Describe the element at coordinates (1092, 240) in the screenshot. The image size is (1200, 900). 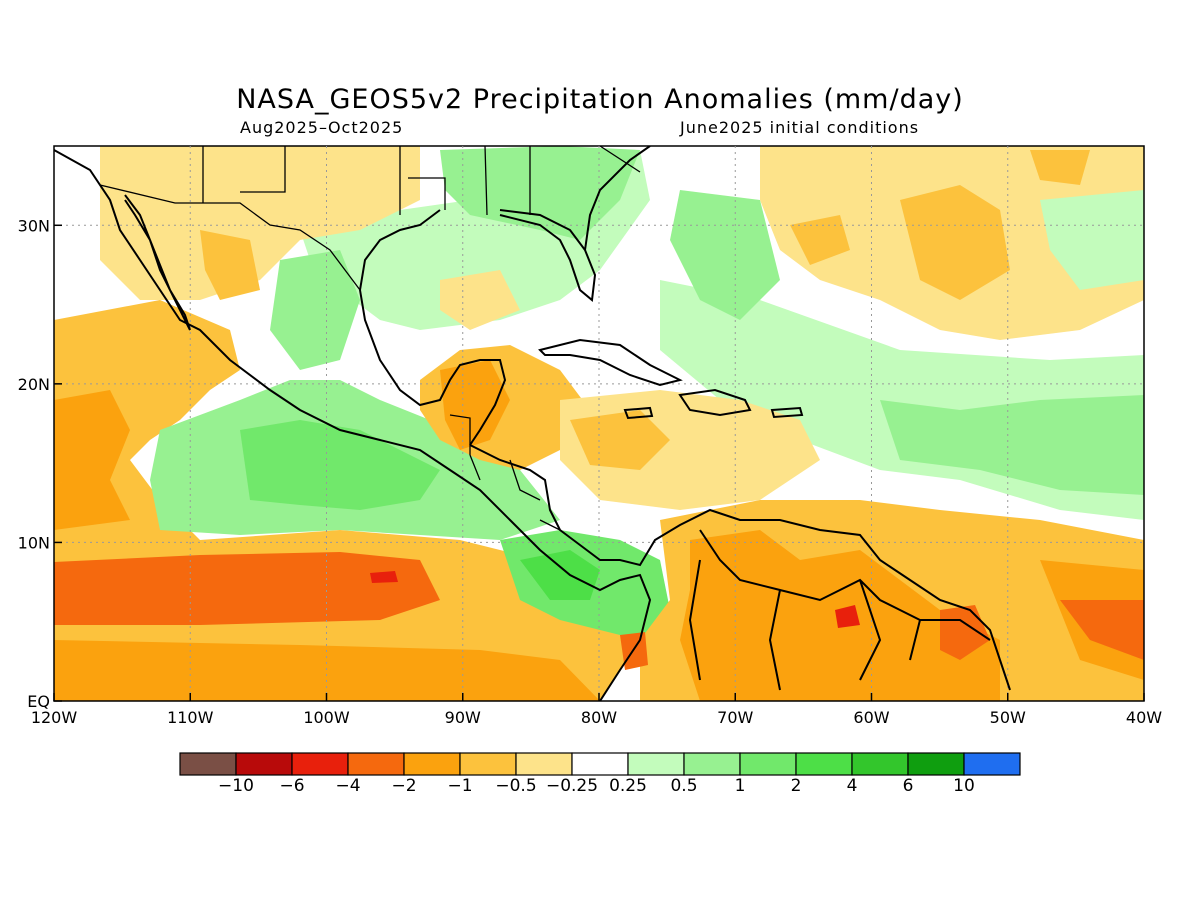
I see `east-atlantic-green-north` at that location.